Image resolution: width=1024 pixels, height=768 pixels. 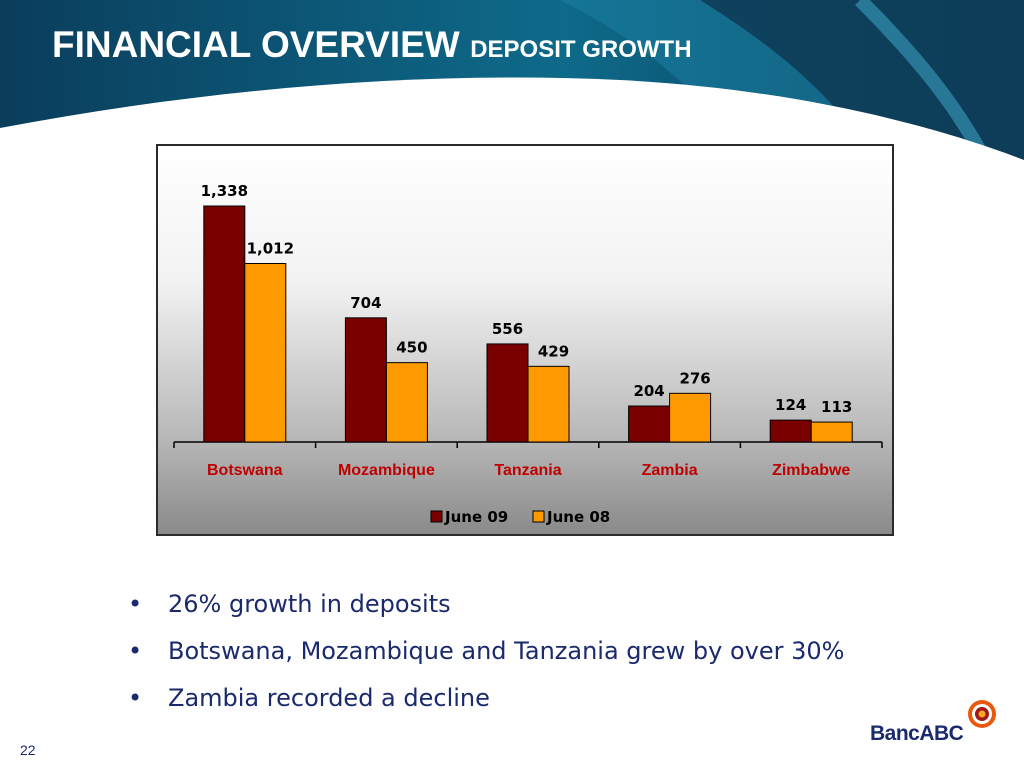 I want to click on data-label: 276, so click(x=694, y=378).